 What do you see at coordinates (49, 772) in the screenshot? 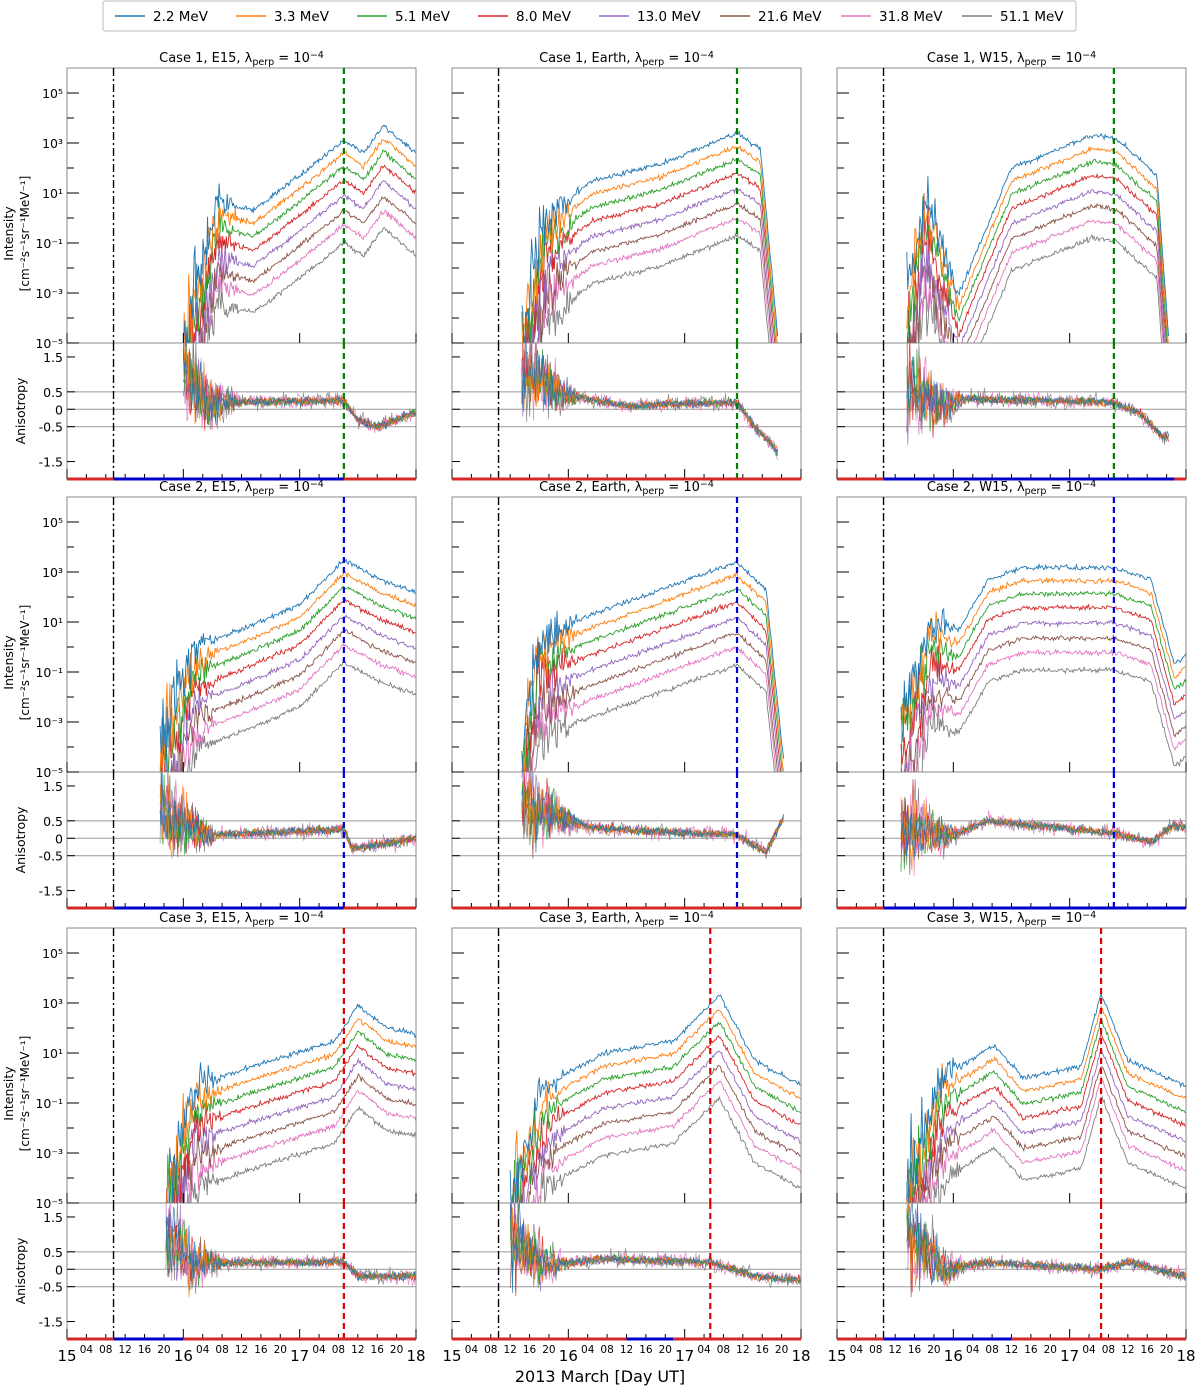
I see `intensity-tick-label: 10⁻⁵` at bounding box center [49, 772].